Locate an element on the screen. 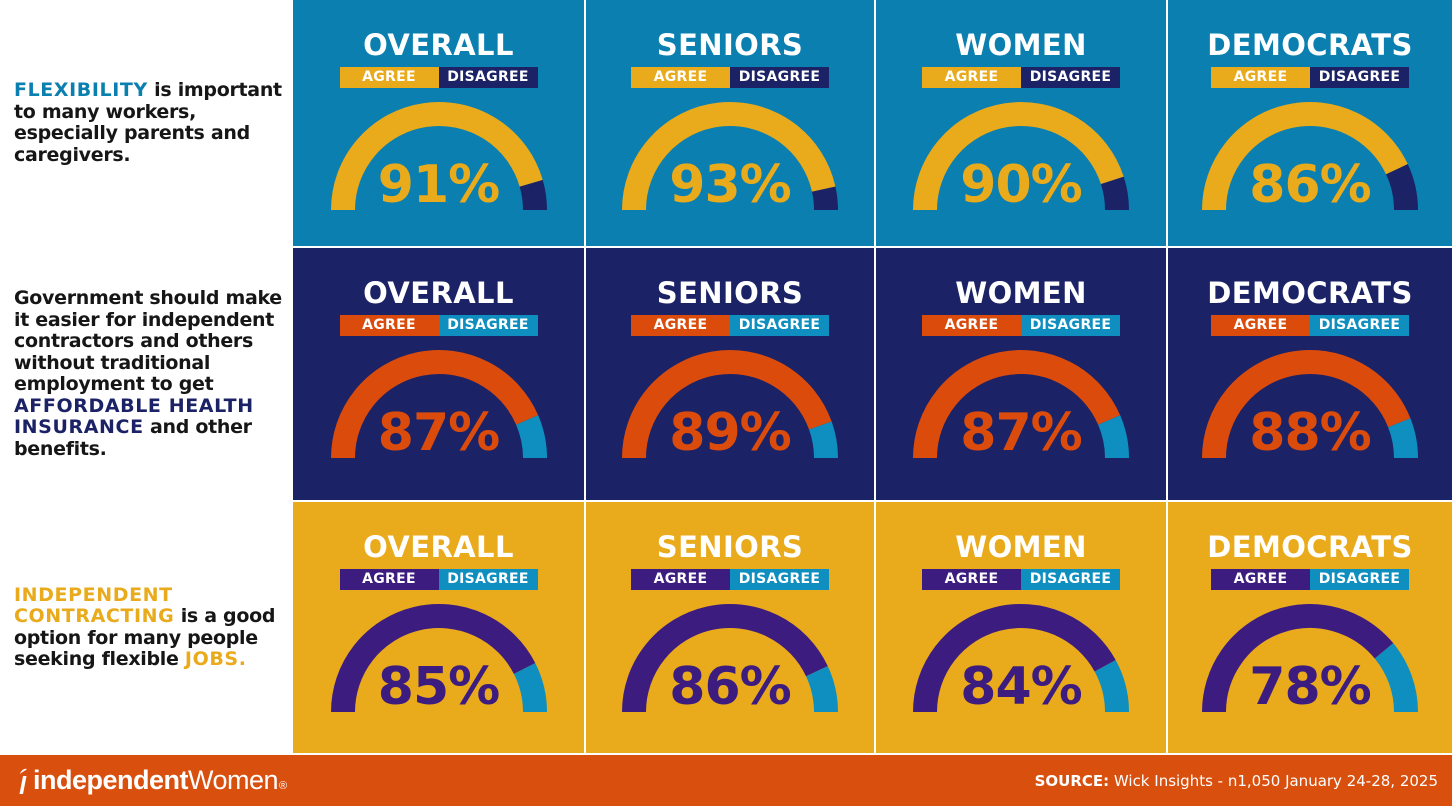 Image resolution: width=1452 pixels, height=806 pixels. brand-name-second: Women is located at coordinates (233, 780).